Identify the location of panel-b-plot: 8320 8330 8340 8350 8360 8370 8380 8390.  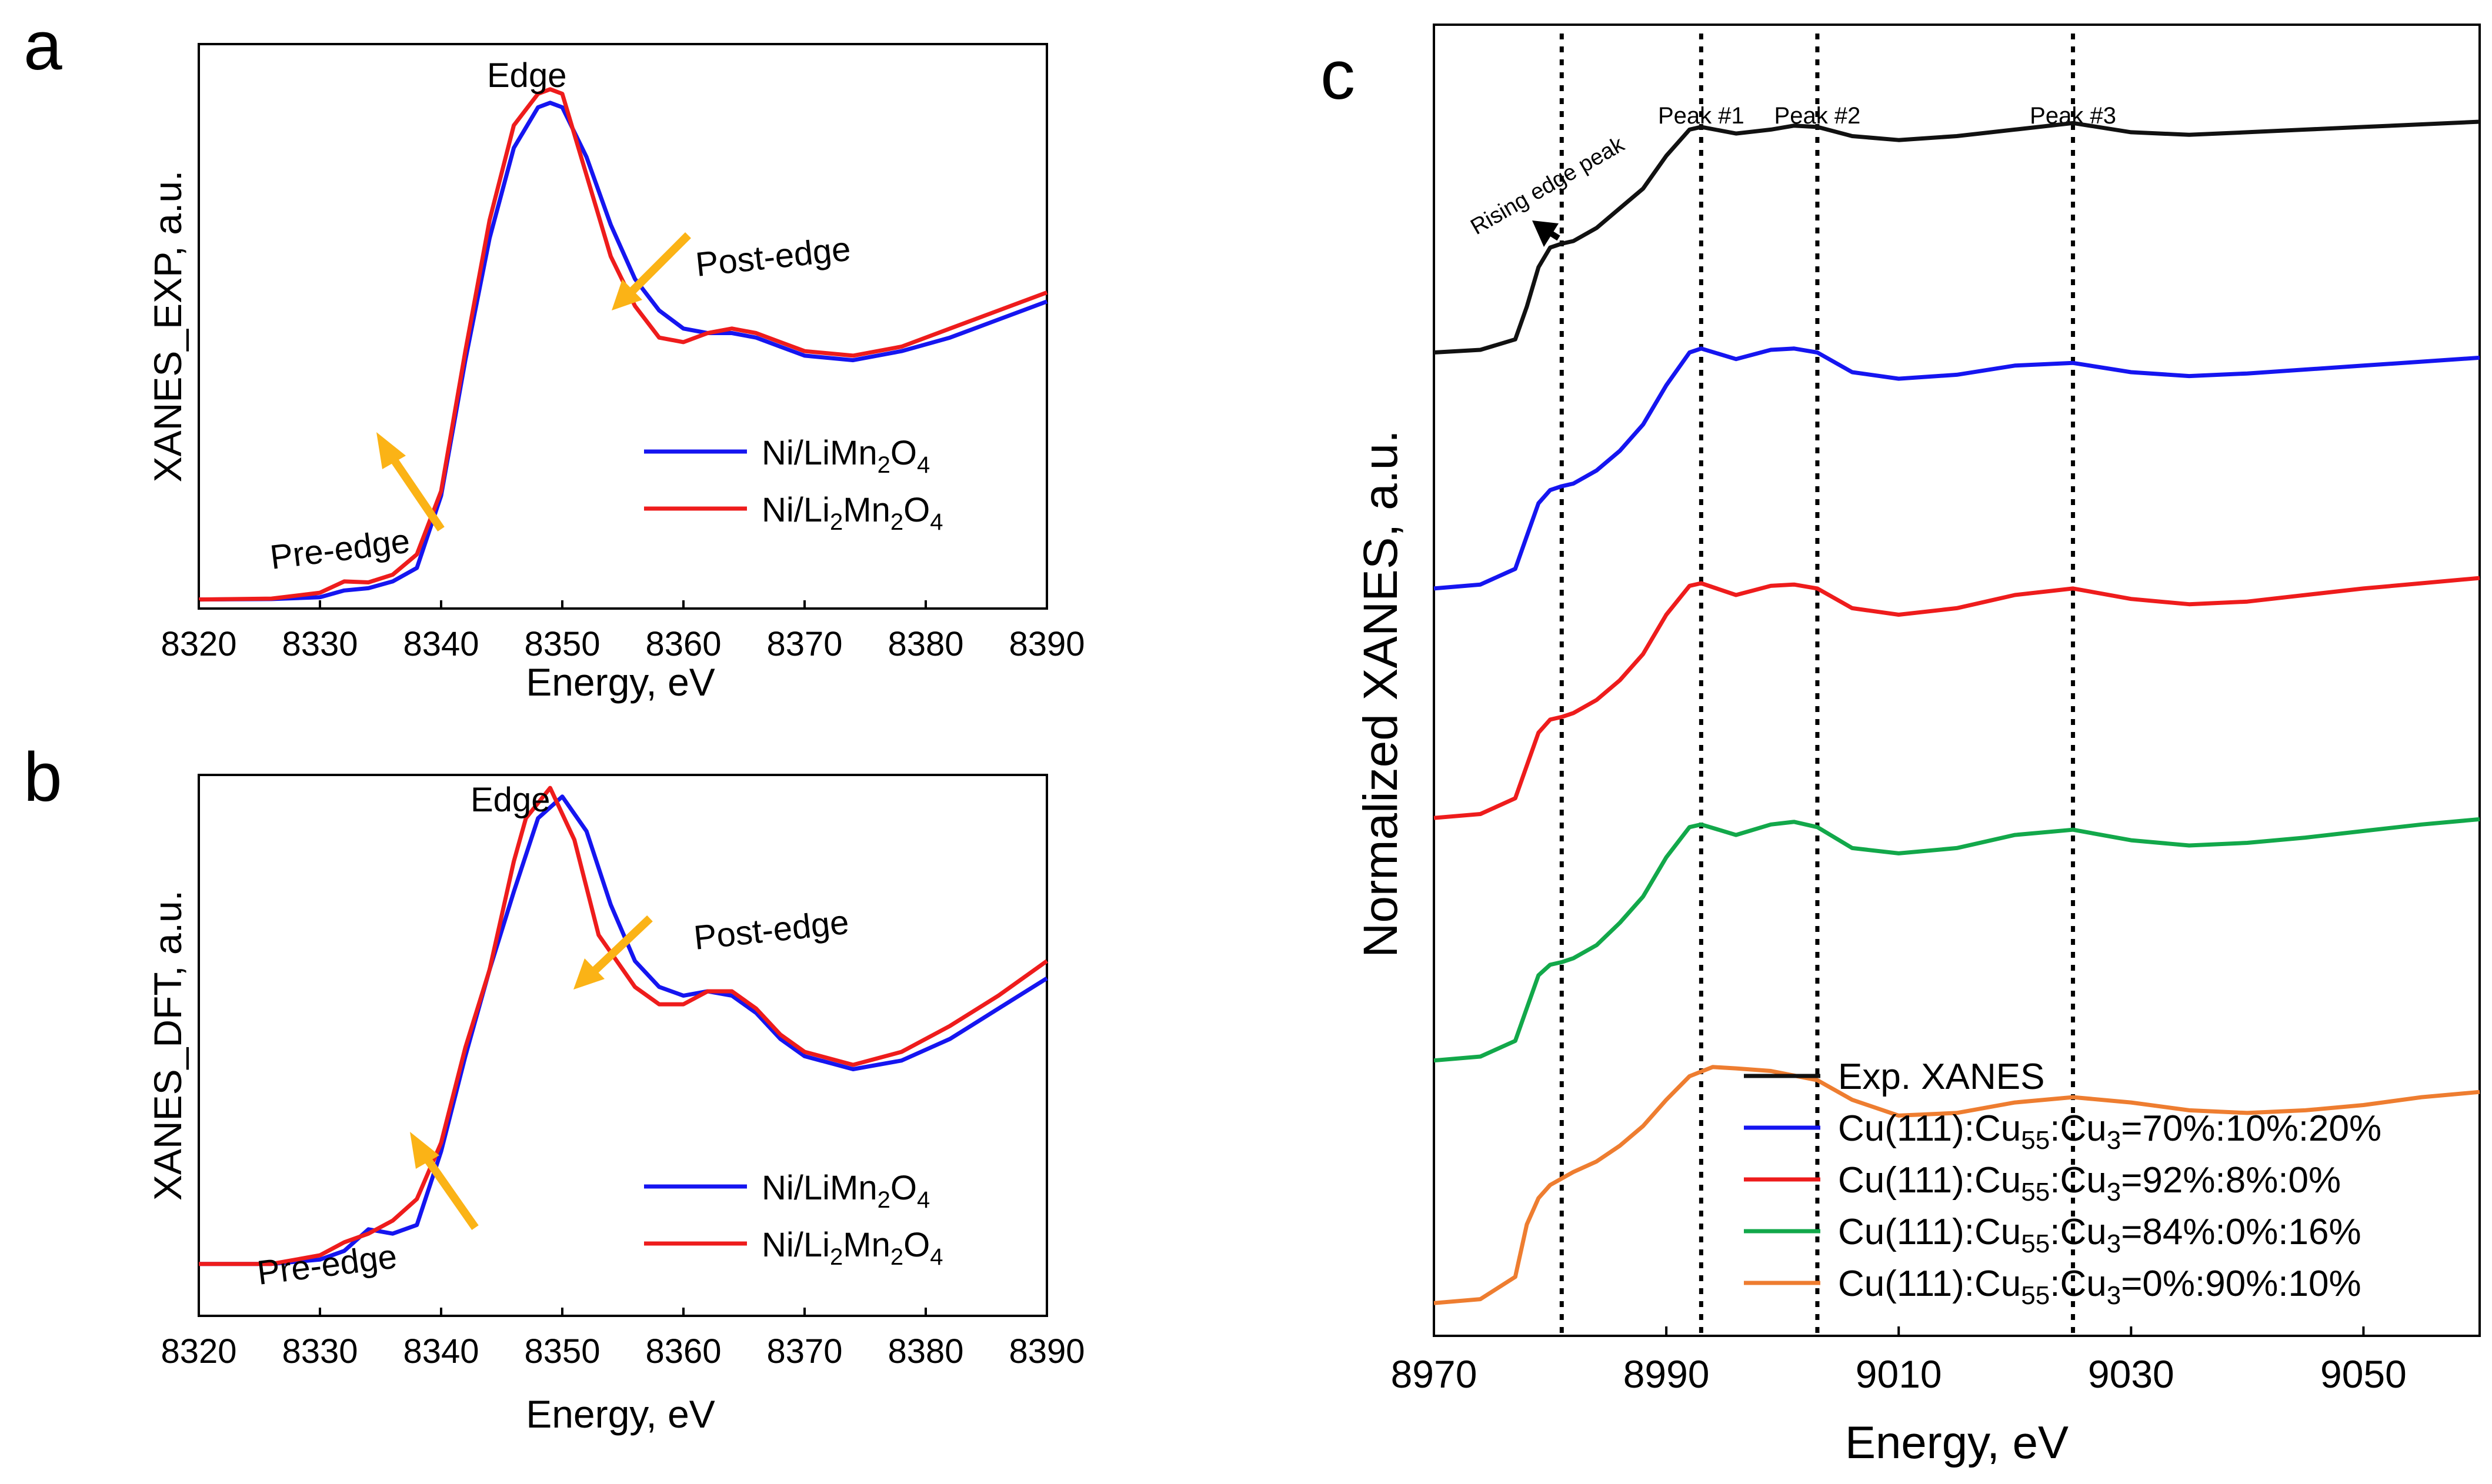
(623, 1072).